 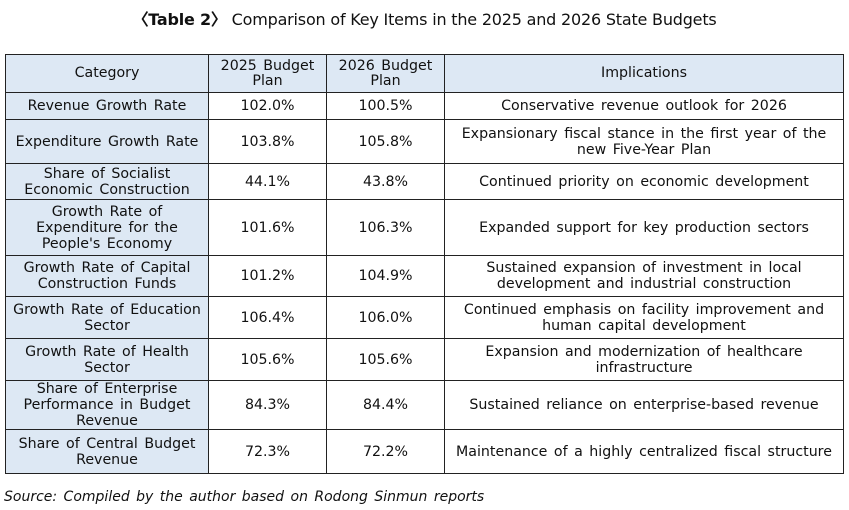 I want to click on row-2025-value: 101.6%, so click(x=267, y=227).